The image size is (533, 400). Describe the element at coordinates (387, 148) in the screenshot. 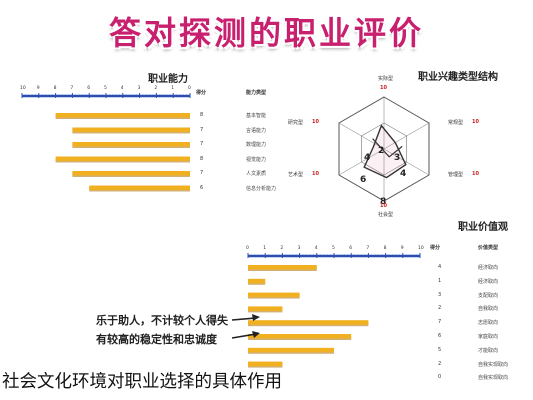

I see `radar-profile-inner-line` at that location.